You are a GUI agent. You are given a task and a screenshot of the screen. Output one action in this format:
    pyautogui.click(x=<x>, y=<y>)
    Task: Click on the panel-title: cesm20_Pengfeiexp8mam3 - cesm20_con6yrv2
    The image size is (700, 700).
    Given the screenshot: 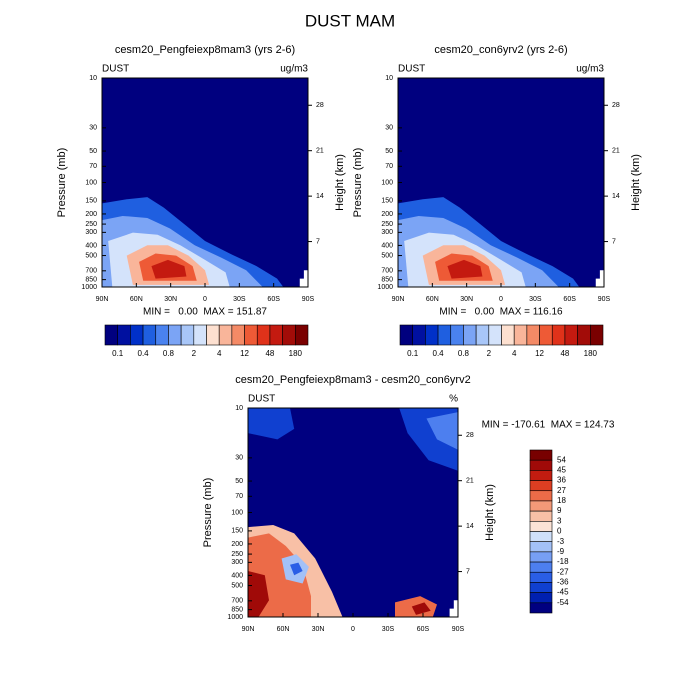 What is the action you would take?
    pyautogui.click(x=352, y=380)
    